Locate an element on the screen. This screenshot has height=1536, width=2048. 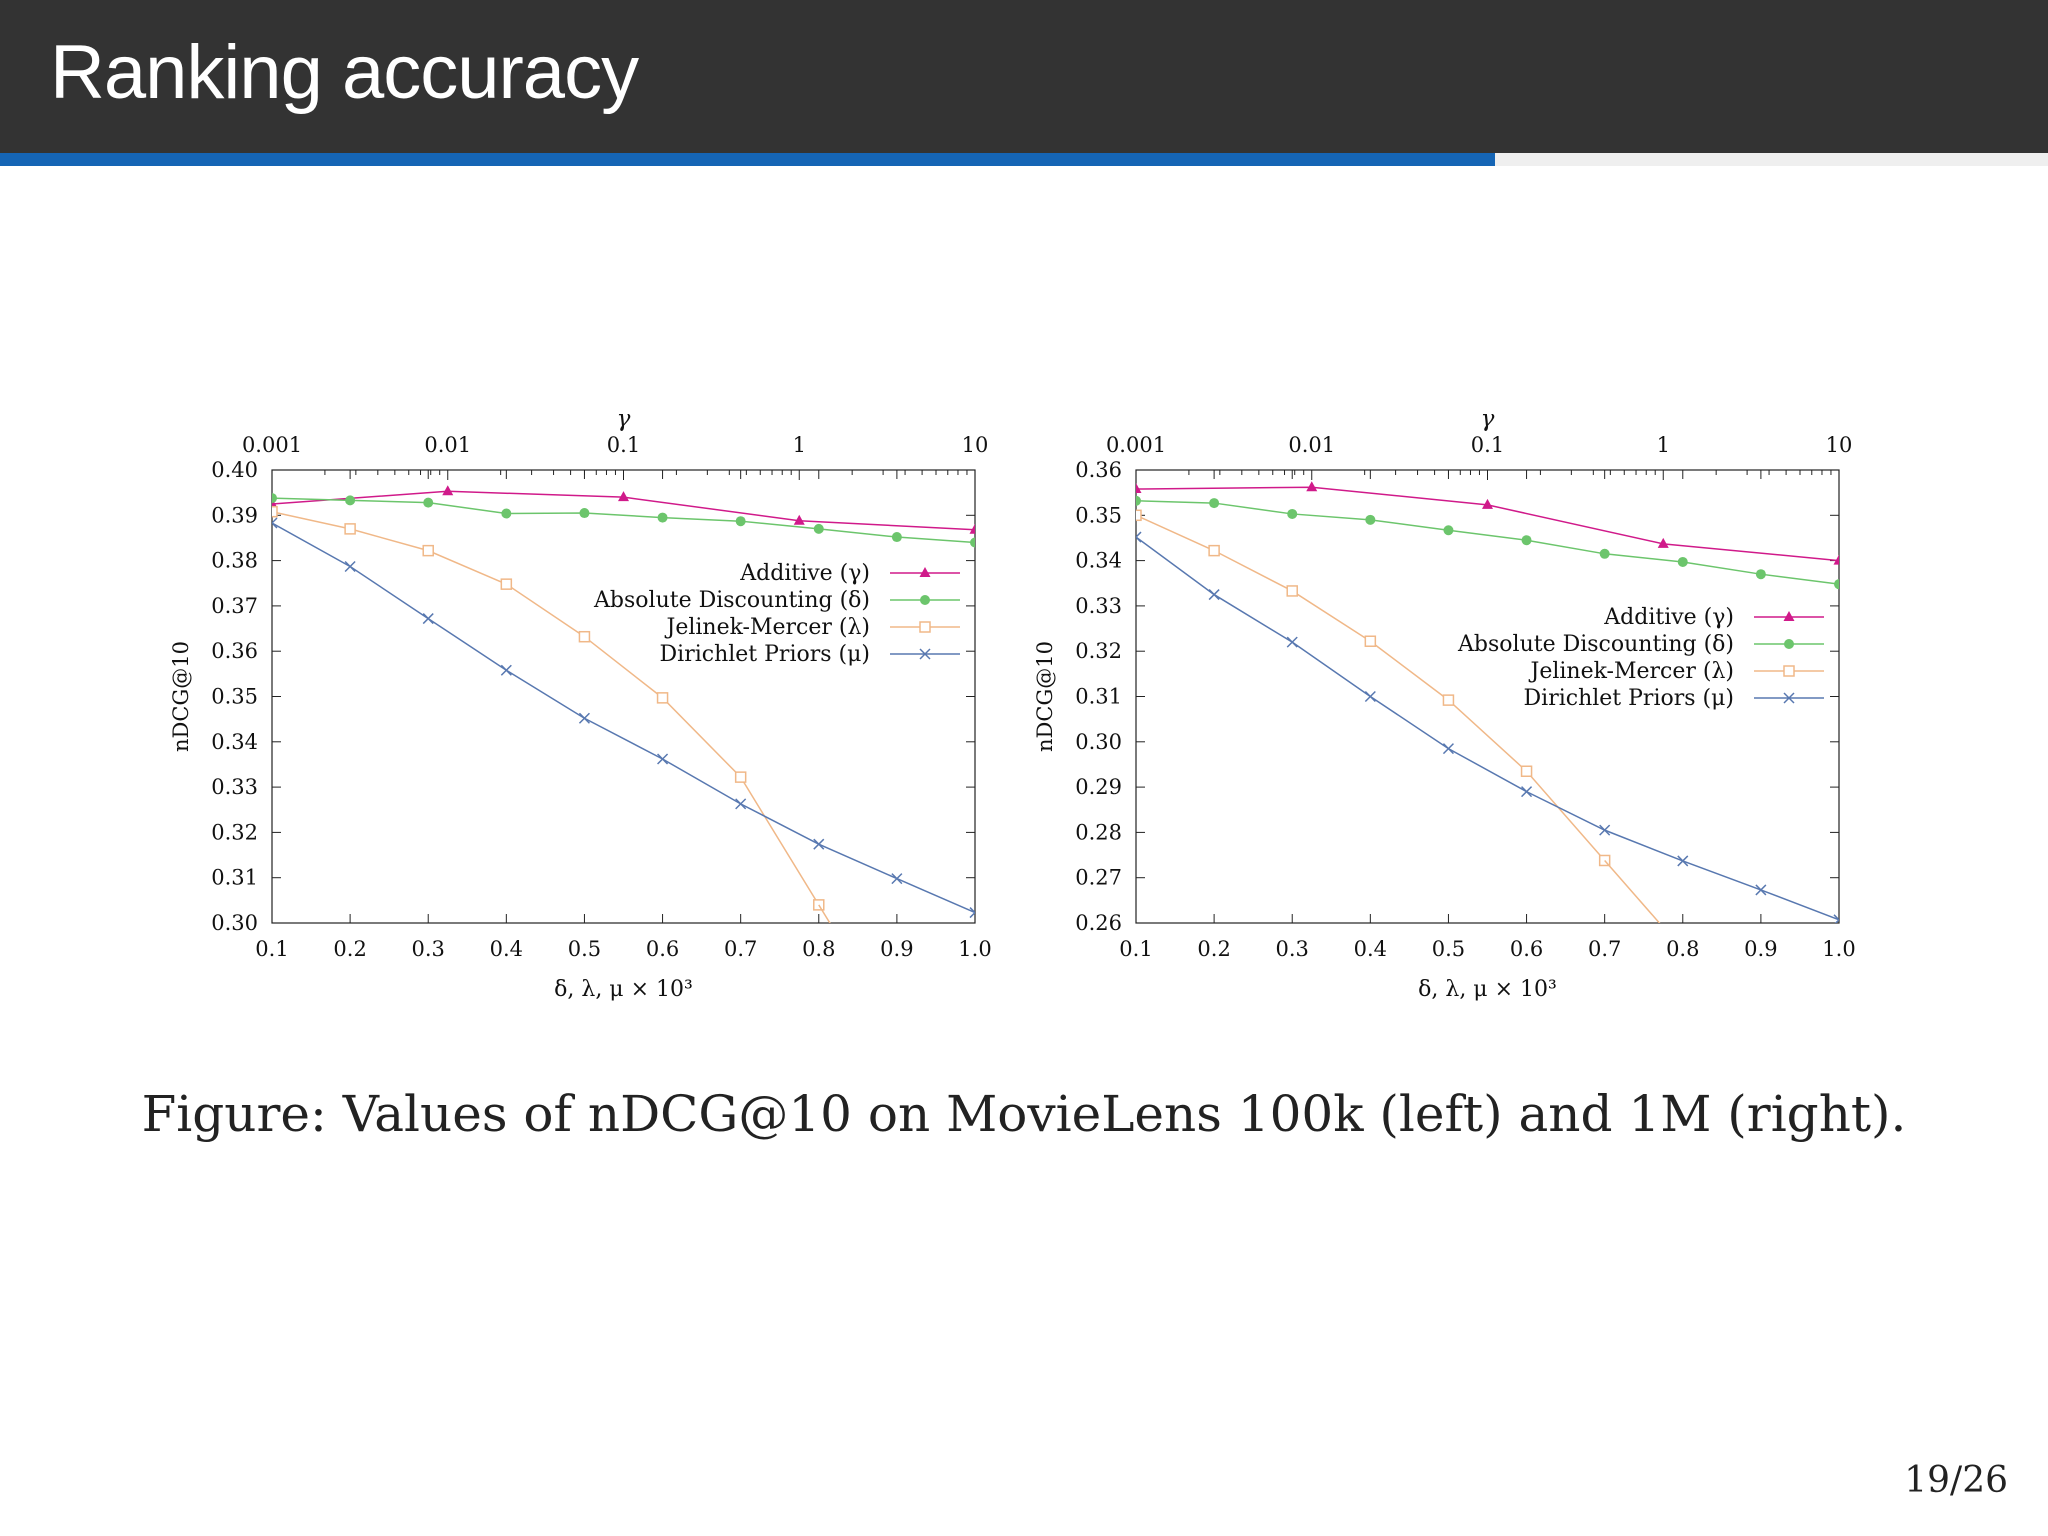
x-tick-label: 0.5 is located at coordinates (1448, 949).